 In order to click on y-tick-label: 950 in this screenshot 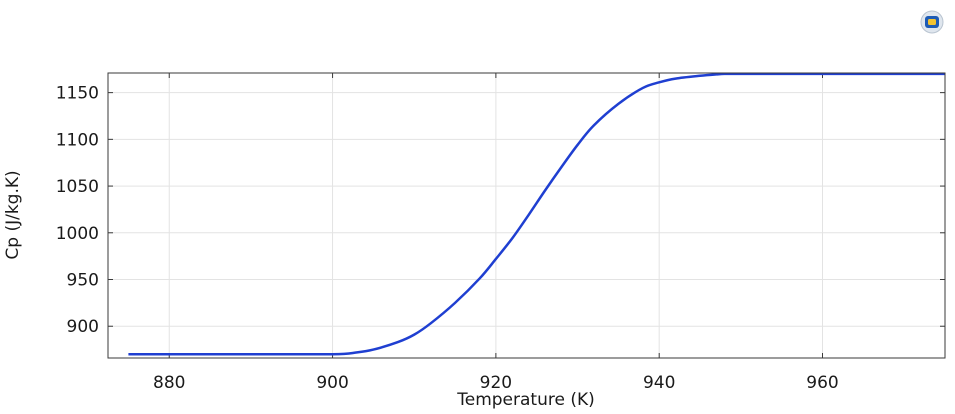, I will do `click(83, 281)`.